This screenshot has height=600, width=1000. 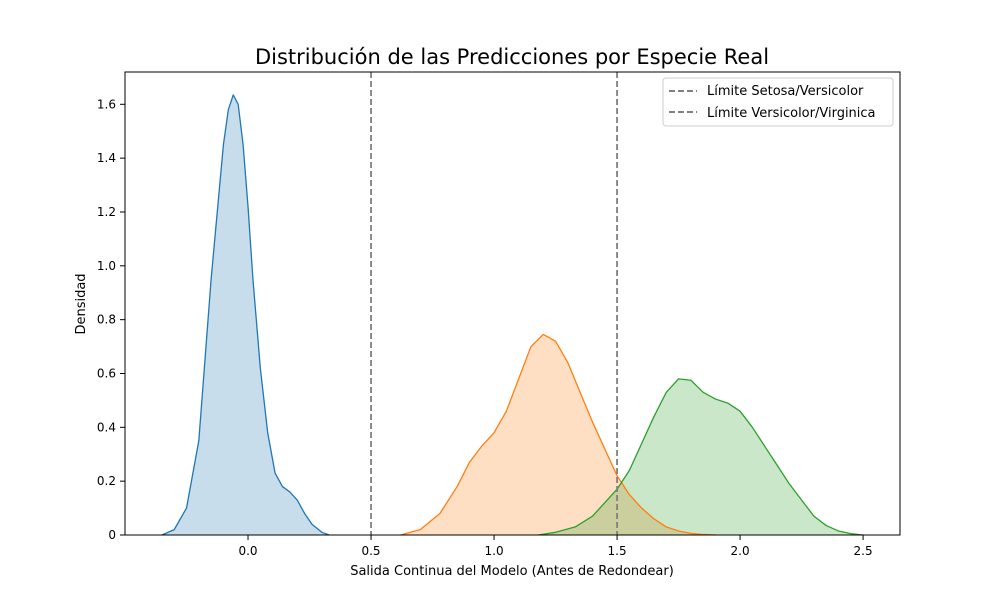 What do you see at coordinates (247, 551) in the screenshot?
I see `x-tick-label: 0.0` at bounding box center [247, 551].